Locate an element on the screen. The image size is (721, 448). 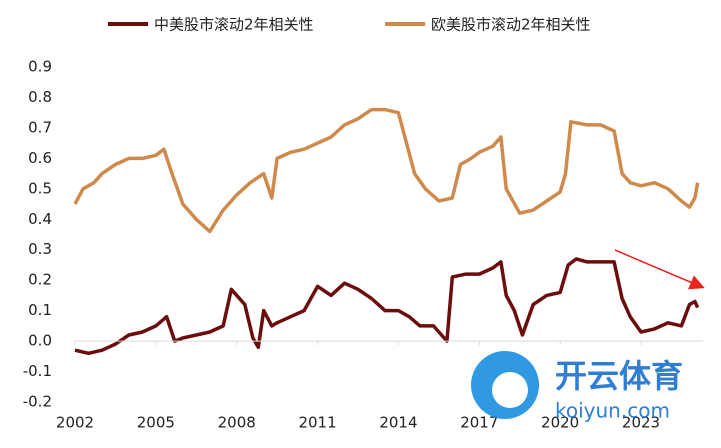
y-tick-label: -0.1 is located at coordinates (37, 371).